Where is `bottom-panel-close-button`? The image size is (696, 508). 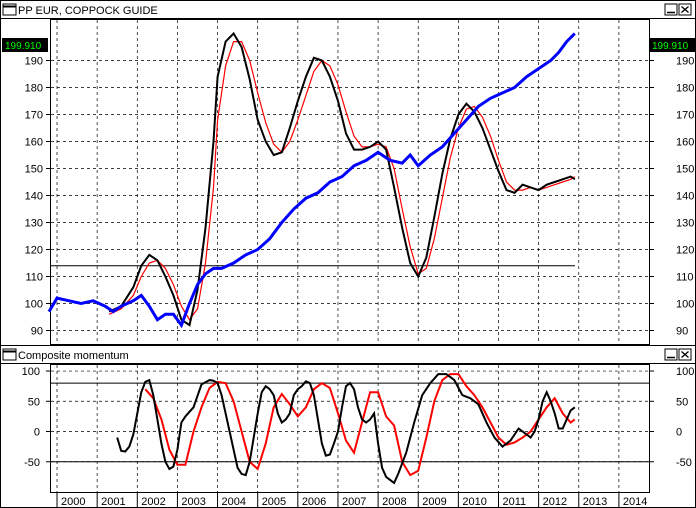
bottom-panel-close-button is located at coordinates (685, 354).